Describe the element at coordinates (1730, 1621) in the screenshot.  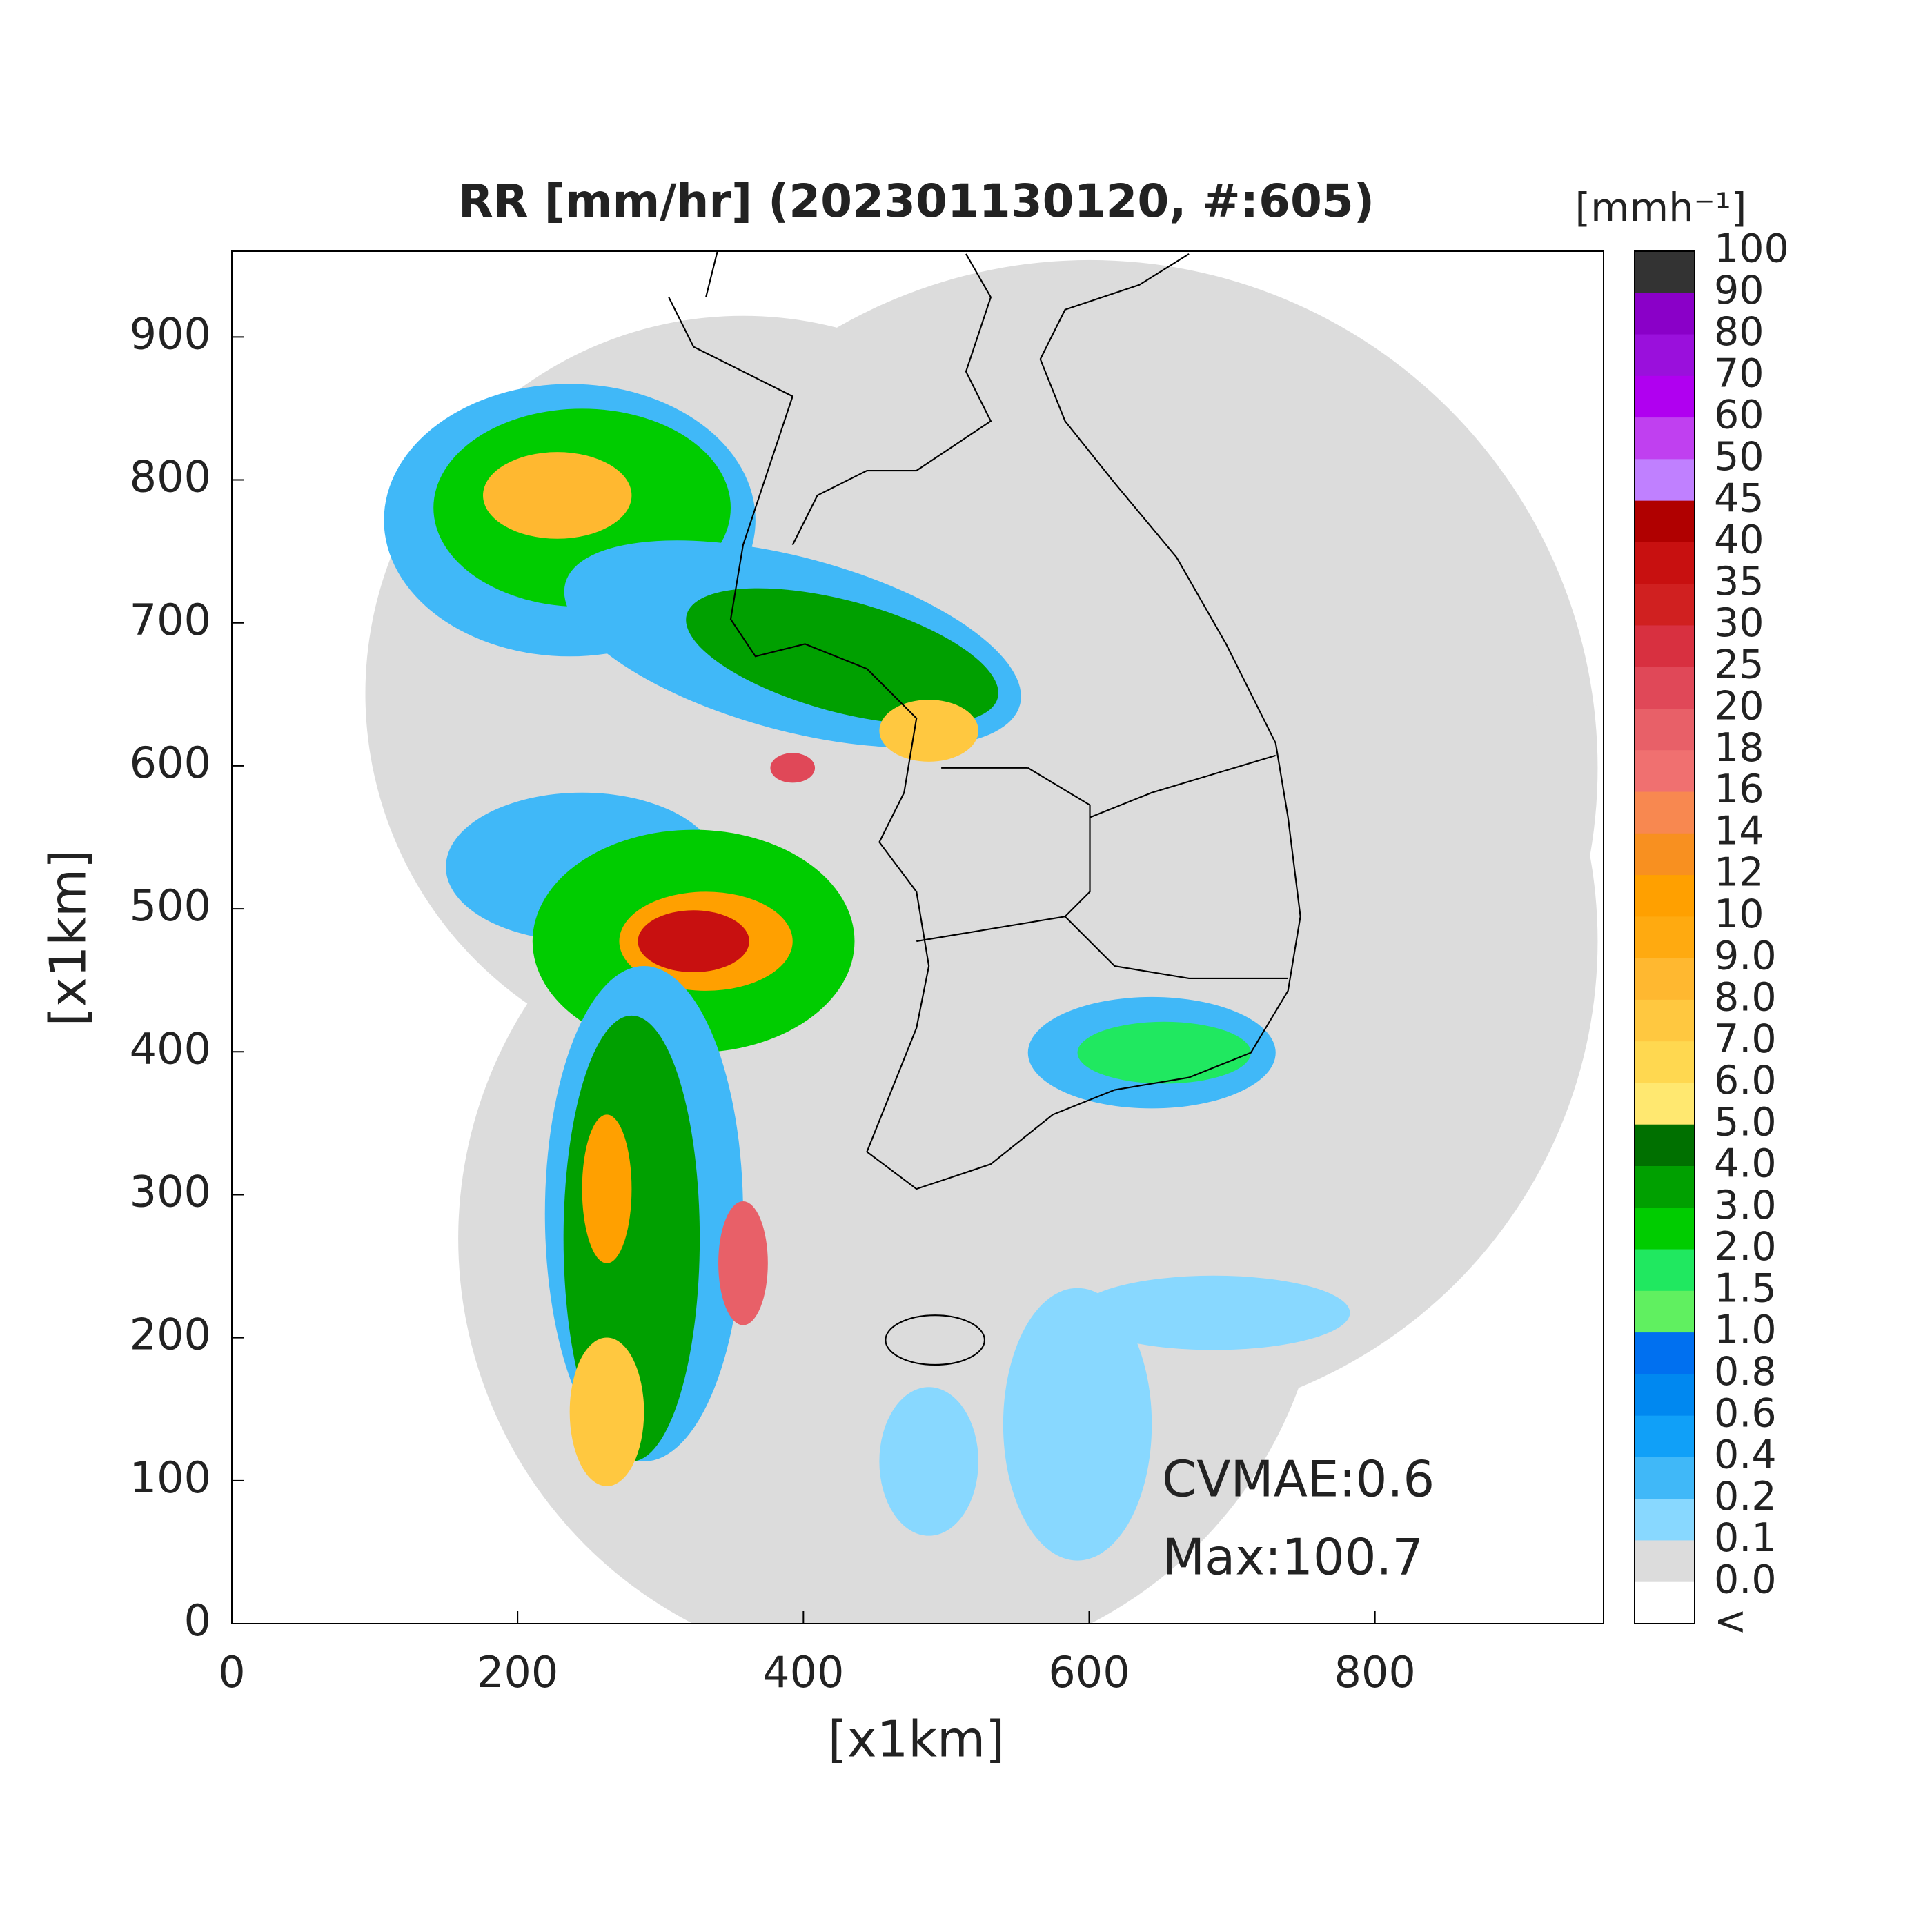
I see `colorbar-label: <` at that location.